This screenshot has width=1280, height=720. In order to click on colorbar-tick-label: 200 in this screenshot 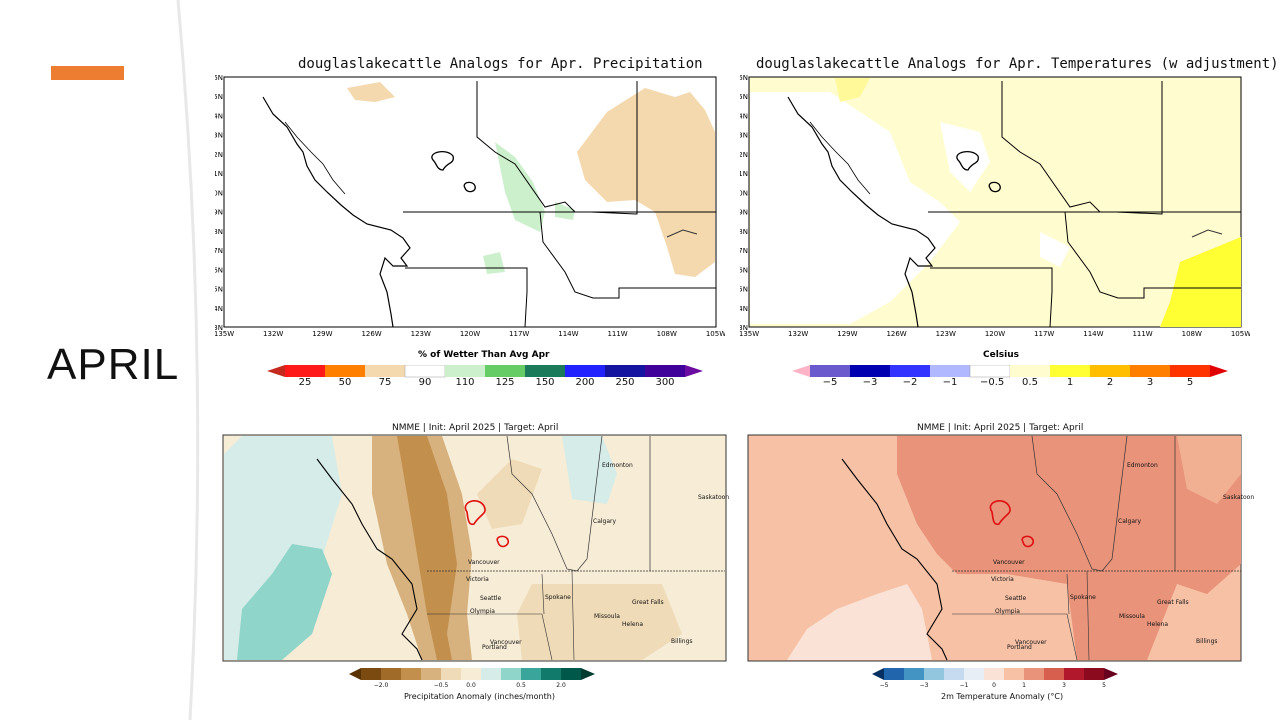, I will do `click(585, 382)`.